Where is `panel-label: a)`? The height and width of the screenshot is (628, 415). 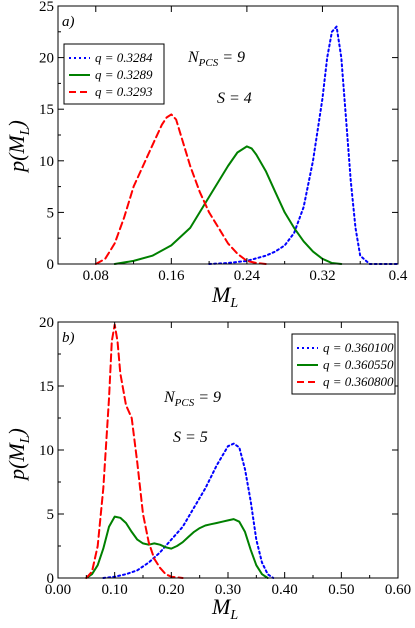
panel-label: a) is located at coordinates (68, 22).